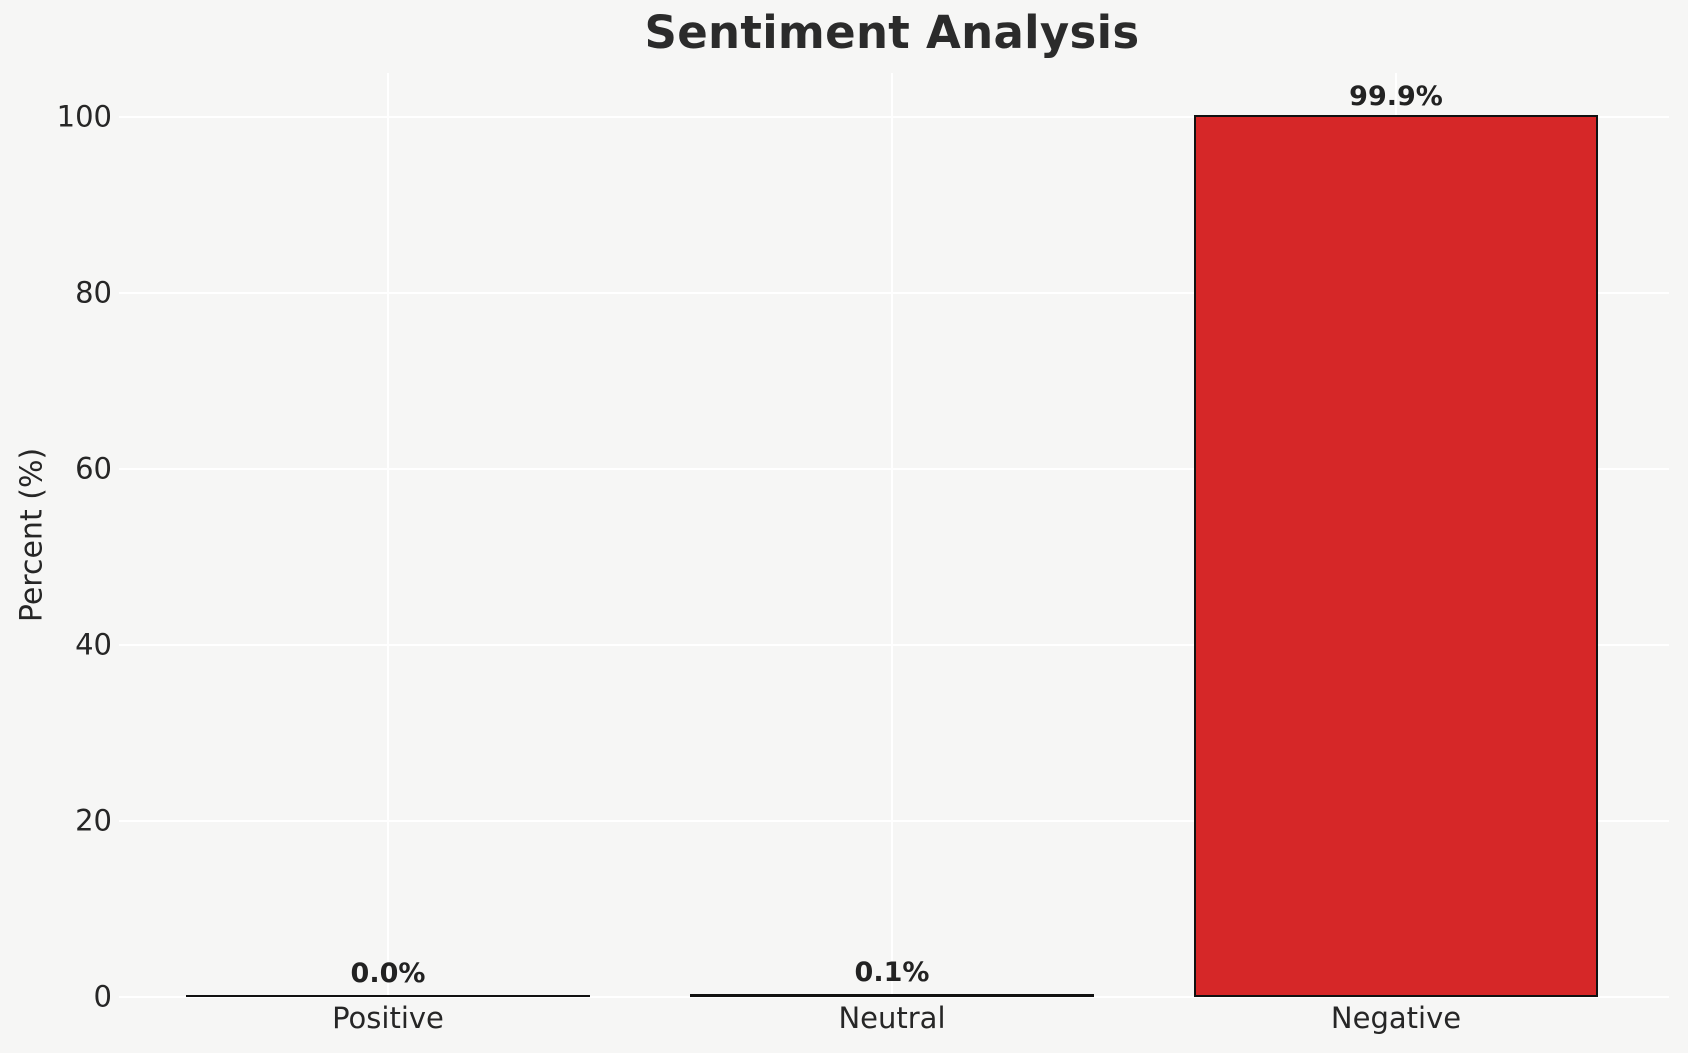 This screenshot has width=1688, height=1053. I want to click on y-tick-label: 60, so click(93, 468).